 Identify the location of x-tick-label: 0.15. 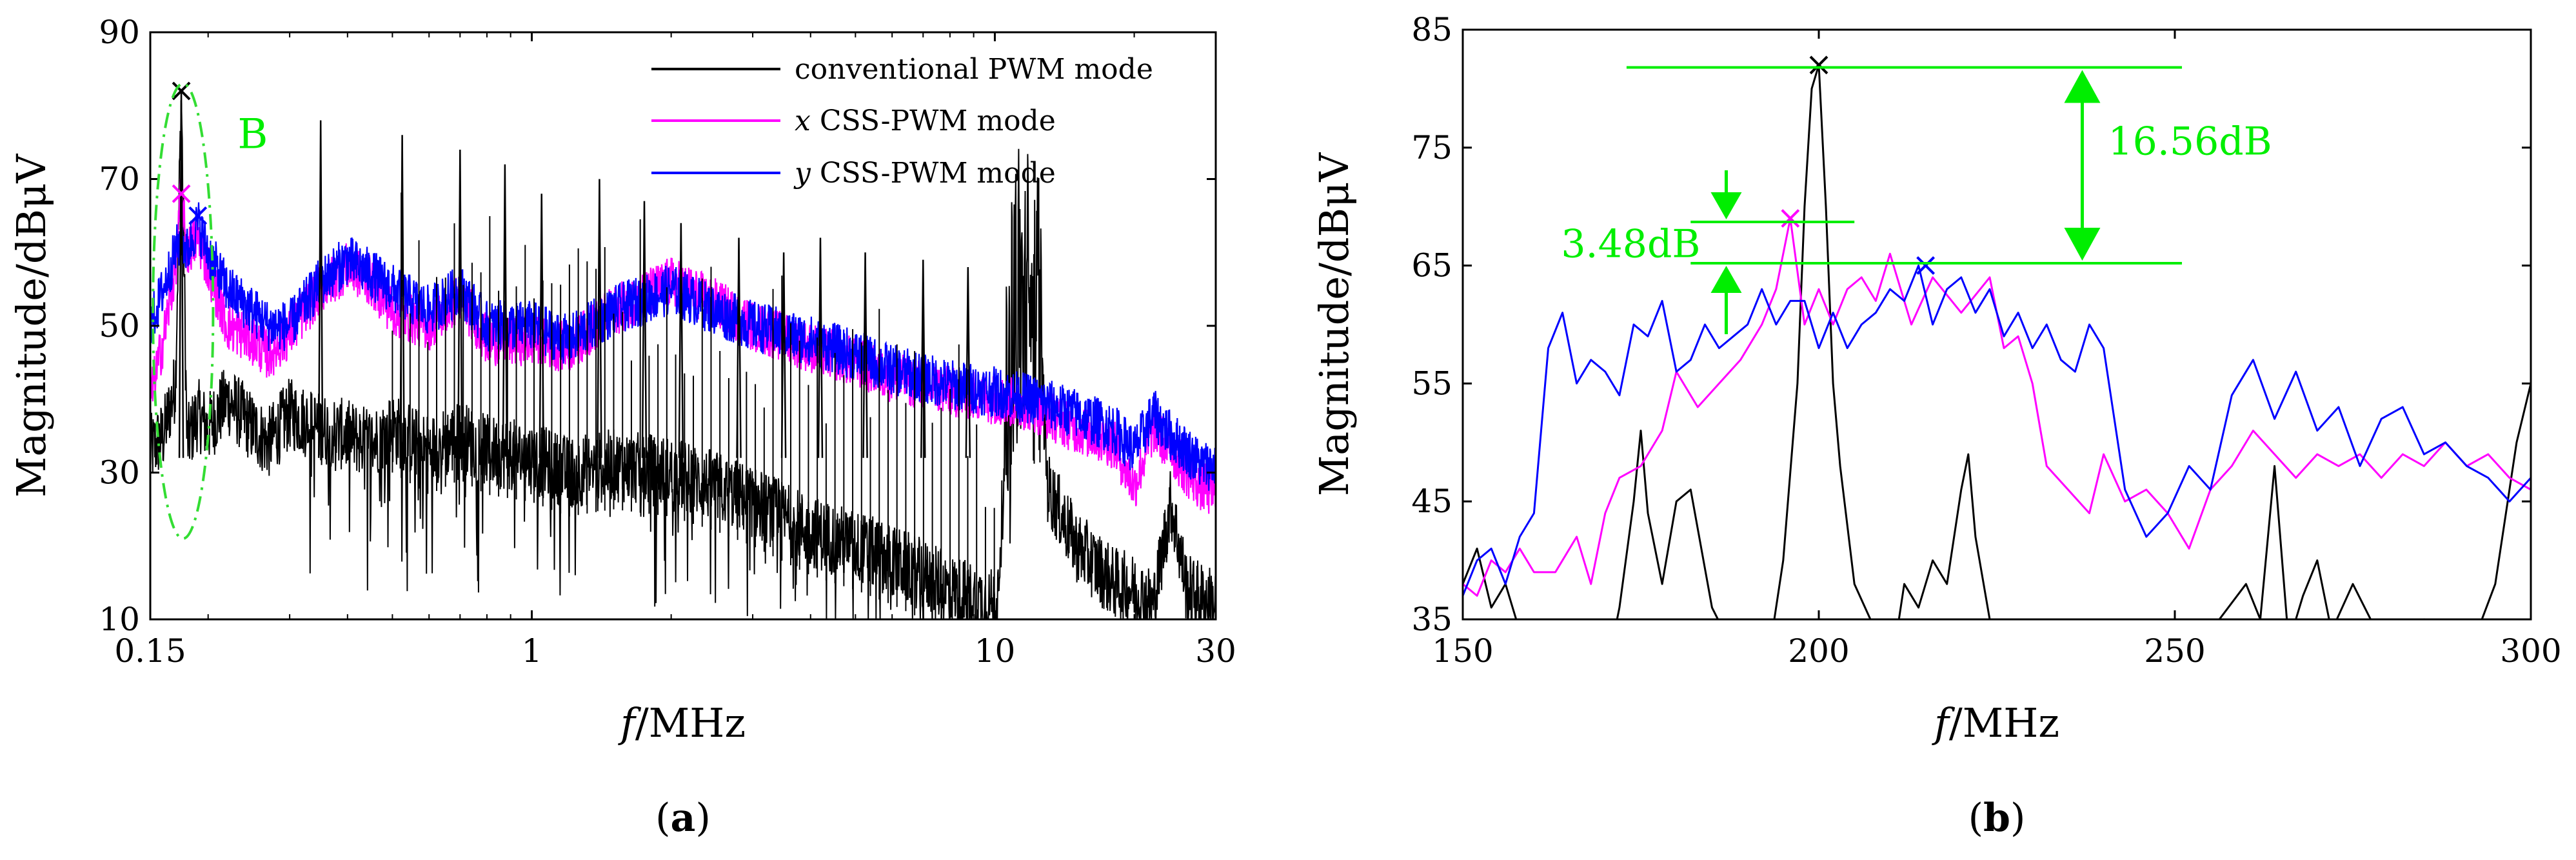
(150, 651).